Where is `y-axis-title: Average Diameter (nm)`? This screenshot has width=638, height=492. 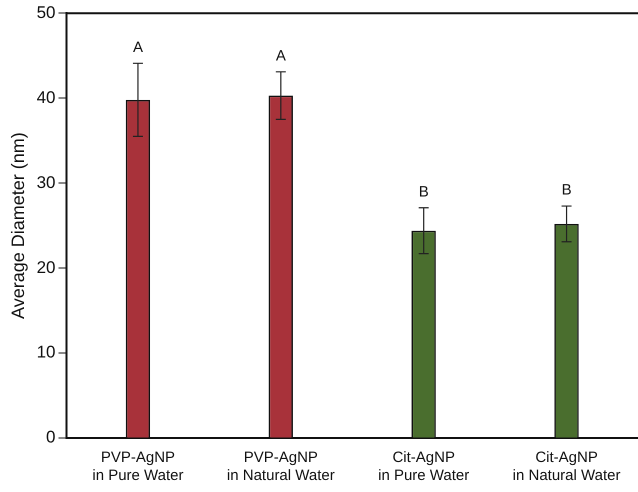 y-axis-title: Average Diameter (nm) is located at coordinates (18, 225).